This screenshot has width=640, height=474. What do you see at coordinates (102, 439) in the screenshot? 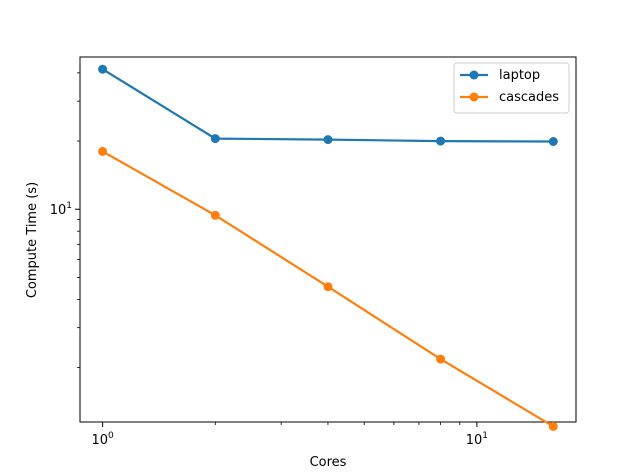
I see `x-tick-label: 100` at bounding box center [102, 439].